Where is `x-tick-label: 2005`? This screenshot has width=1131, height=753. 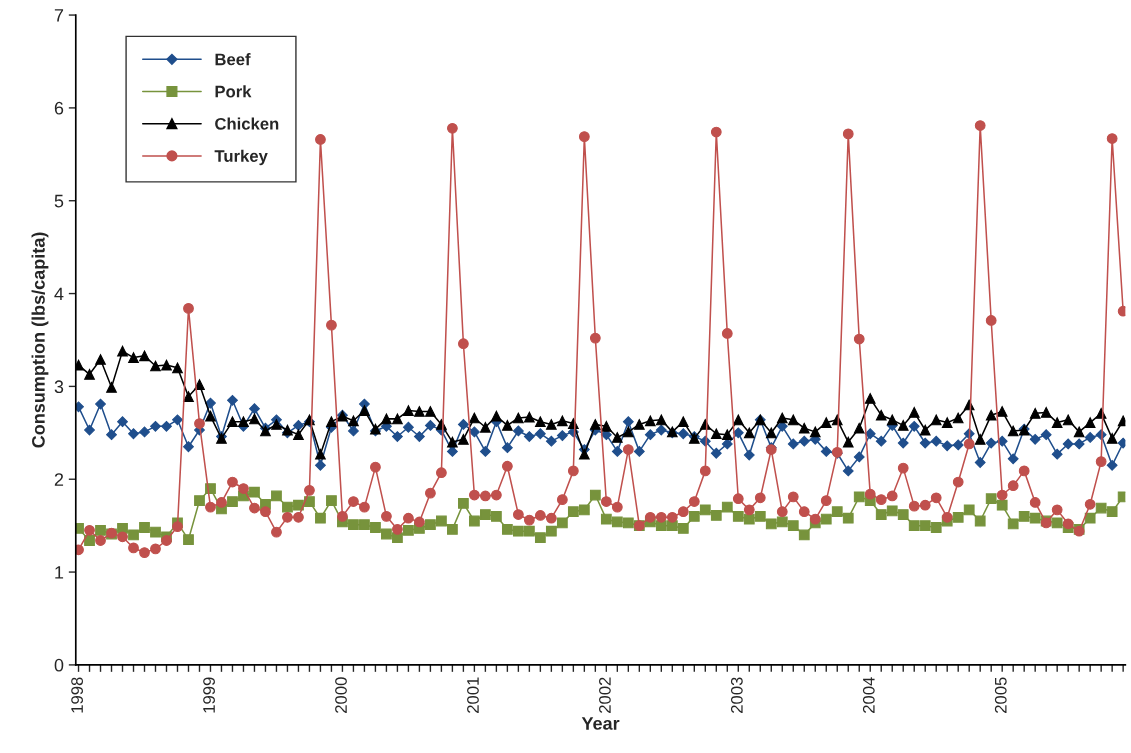 x-tick-label: 2005 is located at coordinates (1000, 695).